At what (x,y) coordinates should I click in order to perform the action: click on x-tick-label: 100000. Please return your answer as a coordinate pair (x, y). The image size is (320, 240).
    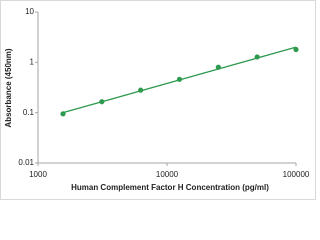
    Looking at the image, I should click on (296, 174).